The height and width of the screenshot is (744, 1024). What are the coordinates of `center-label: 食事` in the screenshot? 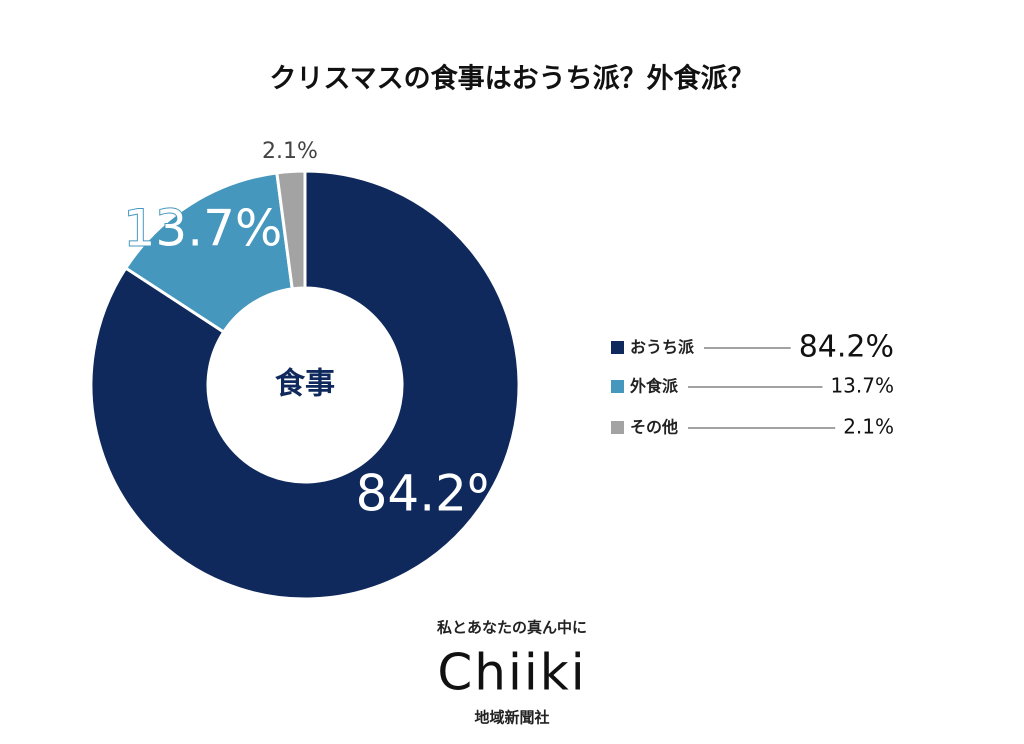 It's located at (305, 384).